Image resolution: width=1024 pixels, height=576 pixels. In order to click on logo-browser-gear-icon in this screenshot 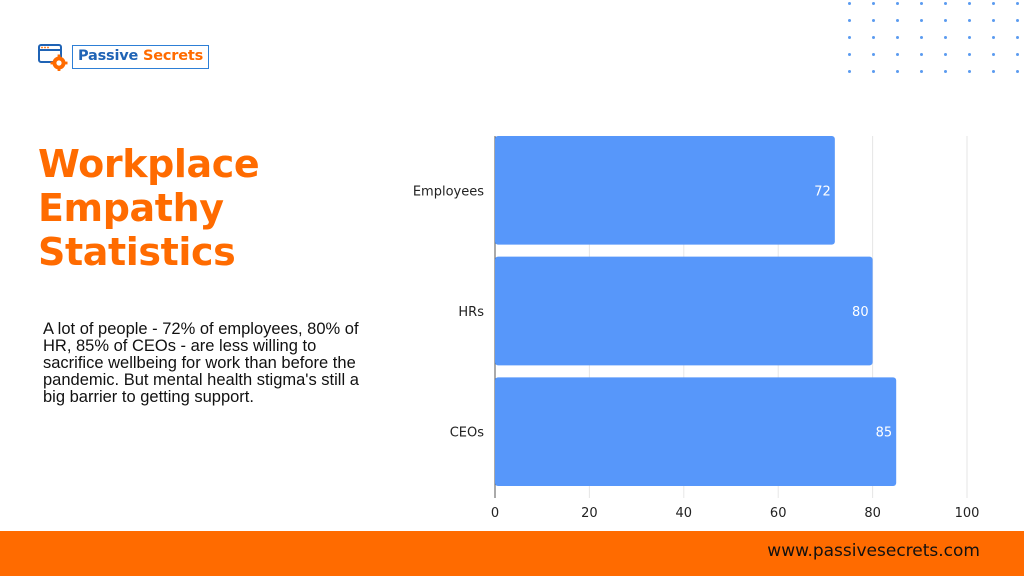, I will do `click(53, 57)`.